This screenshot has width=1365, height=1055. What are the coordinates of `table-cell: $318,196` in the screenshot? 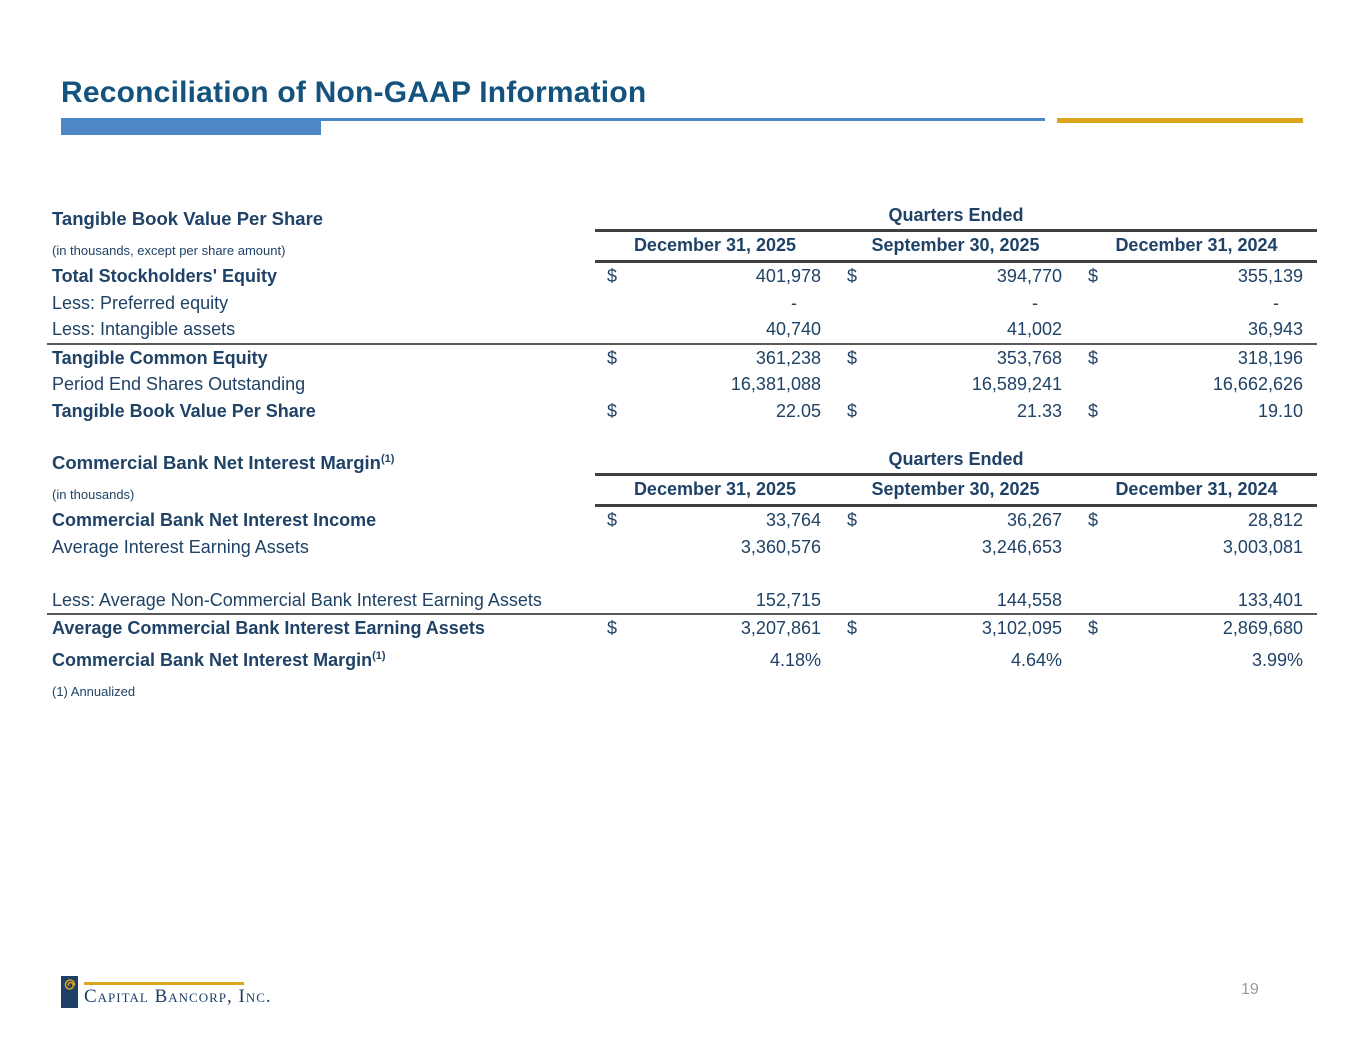 It's located at (1196, 358).